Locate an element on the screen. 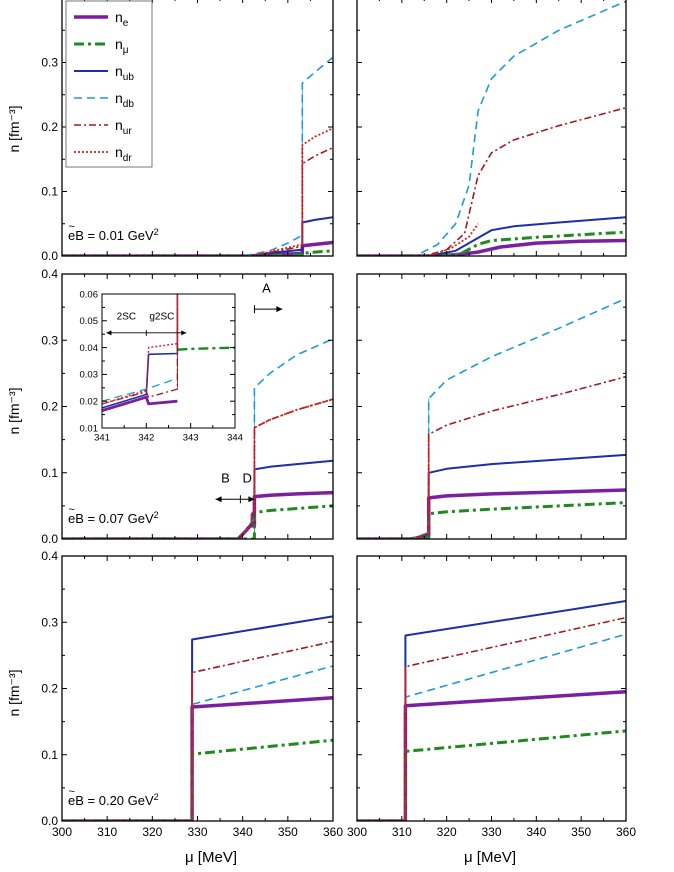 The width and height of the screenshot is (674, 872). marker-D: D is located at coordinates (246, 478).